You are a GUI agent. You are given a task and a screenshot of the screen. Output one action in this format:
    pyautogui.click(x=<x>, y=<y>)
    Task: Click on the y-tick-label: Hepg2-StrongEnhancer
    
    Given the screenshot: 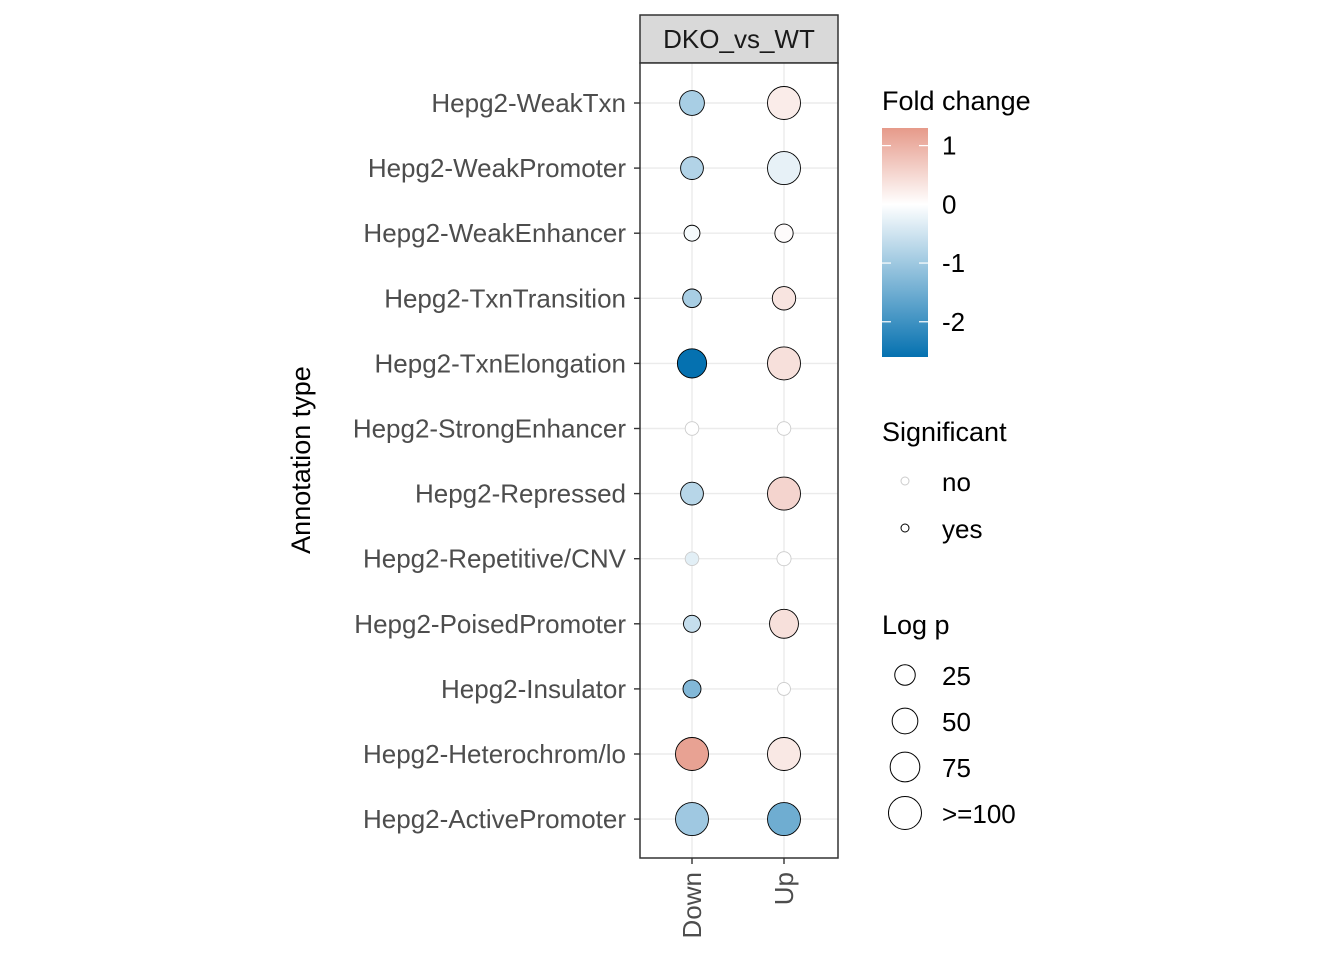 What is the action you would take?
    pyautogui.click(x=490, y=429)
    